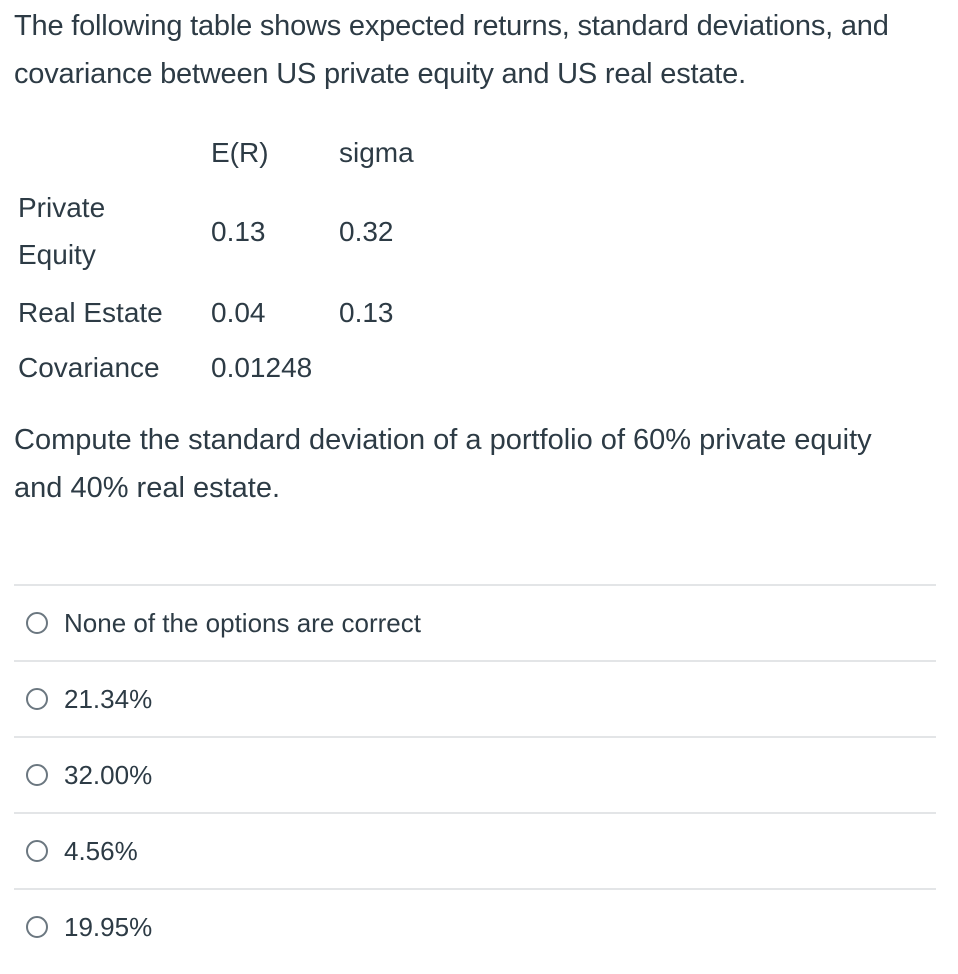  What do you see at coordinates (242, 623) in the screenshot?
I see `answer-label: None of the options are correct` at bounding box center [242, 623].